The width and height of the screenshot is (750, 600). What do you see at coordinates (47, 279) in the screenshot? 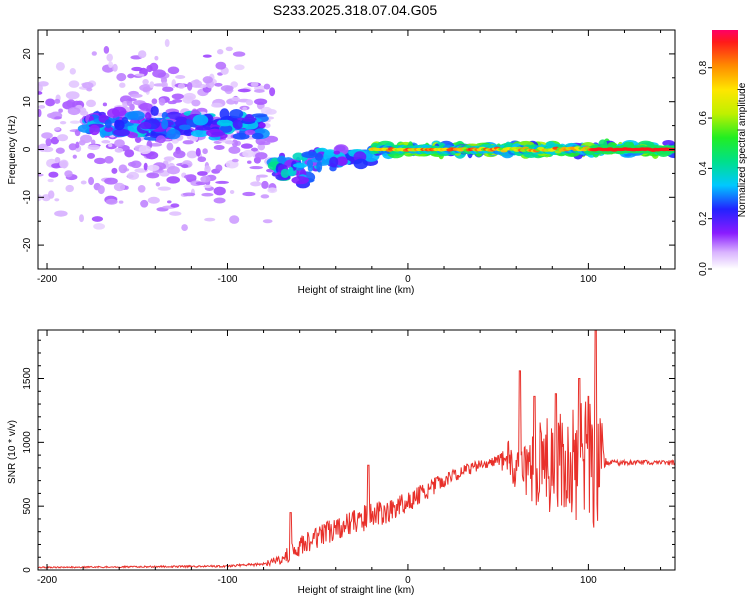
I see `spectrogram-xtick-label: -200` at bounding box center [47, 279].